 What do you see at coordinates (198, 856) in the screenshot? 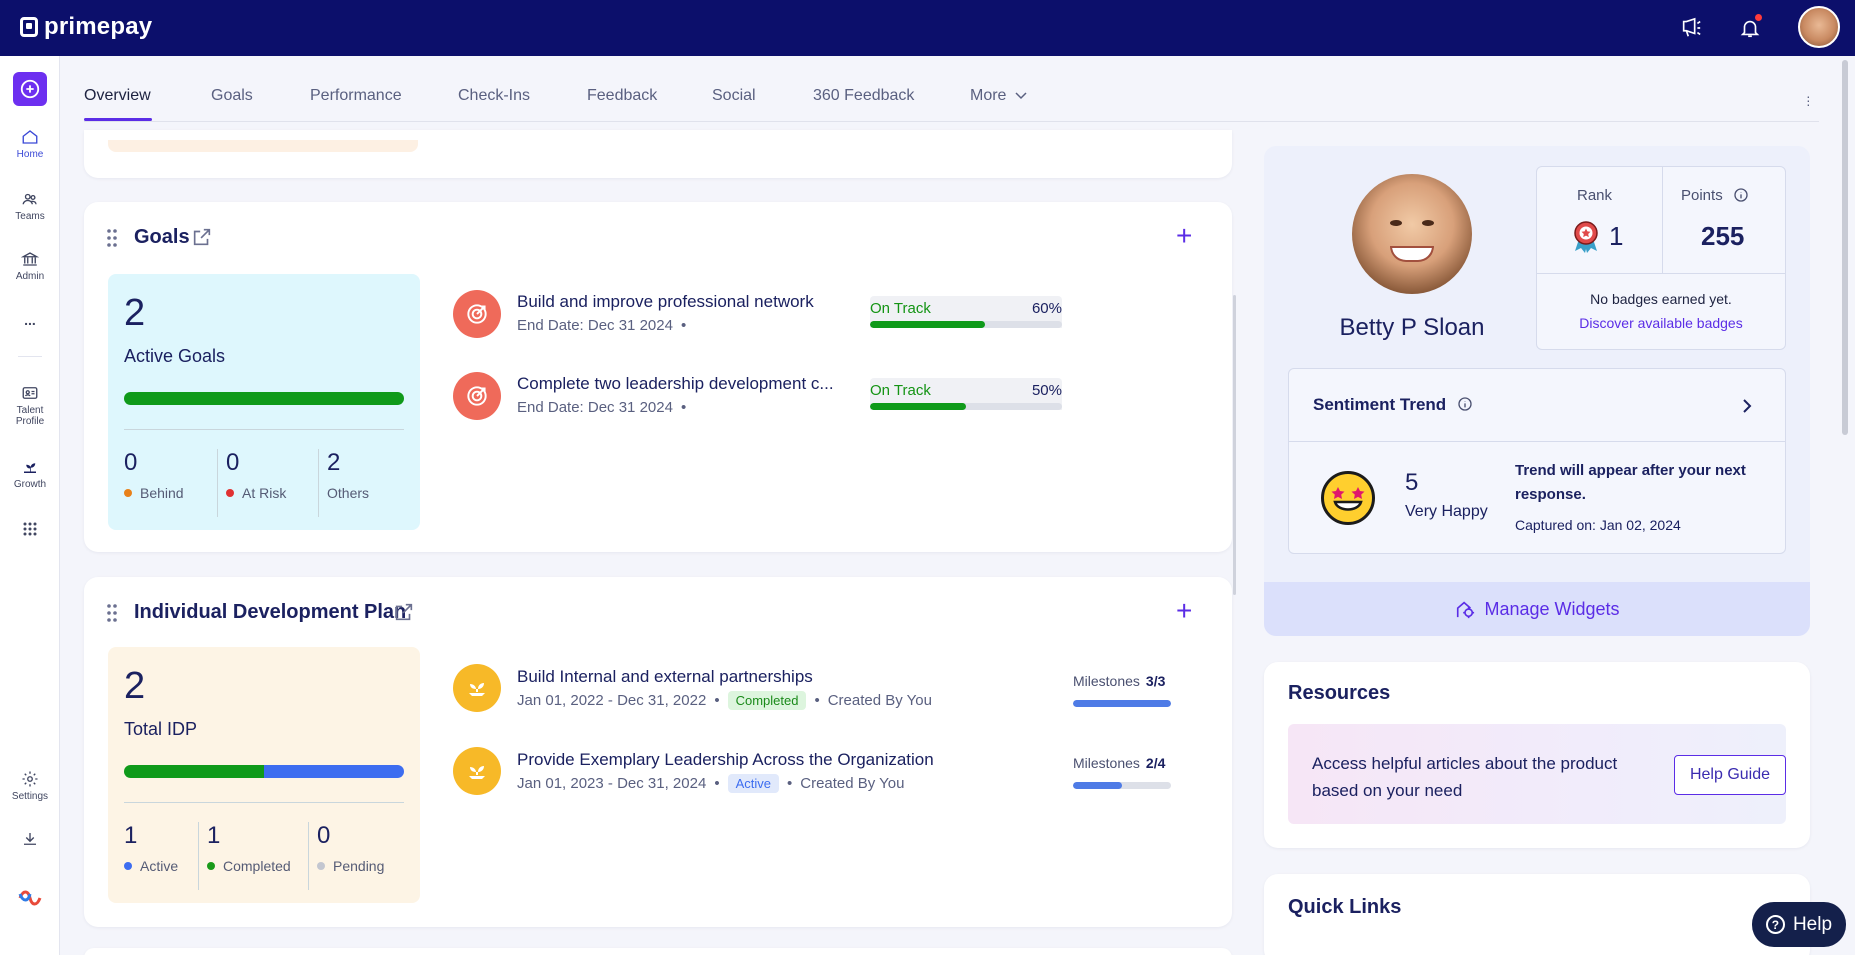
I see `stat-divider` at bounding box center [198, 856].